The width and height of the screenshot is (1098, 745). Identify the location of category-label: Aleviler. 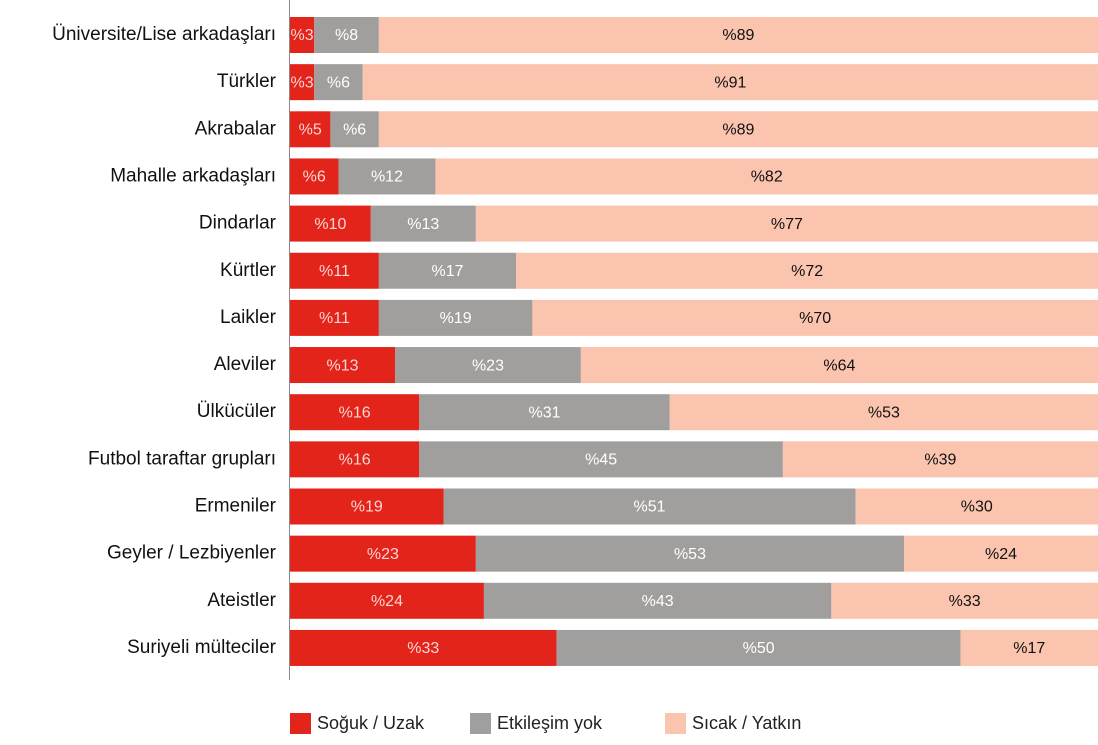
(245, 364).